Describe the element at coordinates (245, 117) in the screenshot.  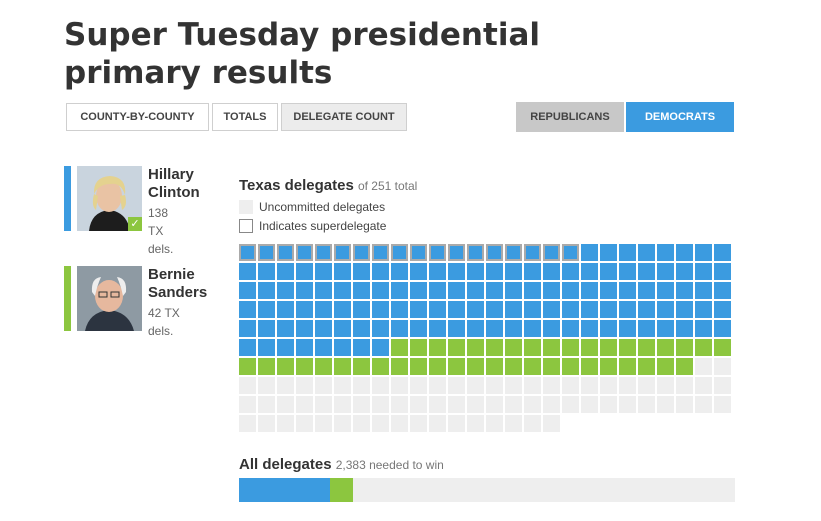
I see `totals-button: TOTALS` at that location.